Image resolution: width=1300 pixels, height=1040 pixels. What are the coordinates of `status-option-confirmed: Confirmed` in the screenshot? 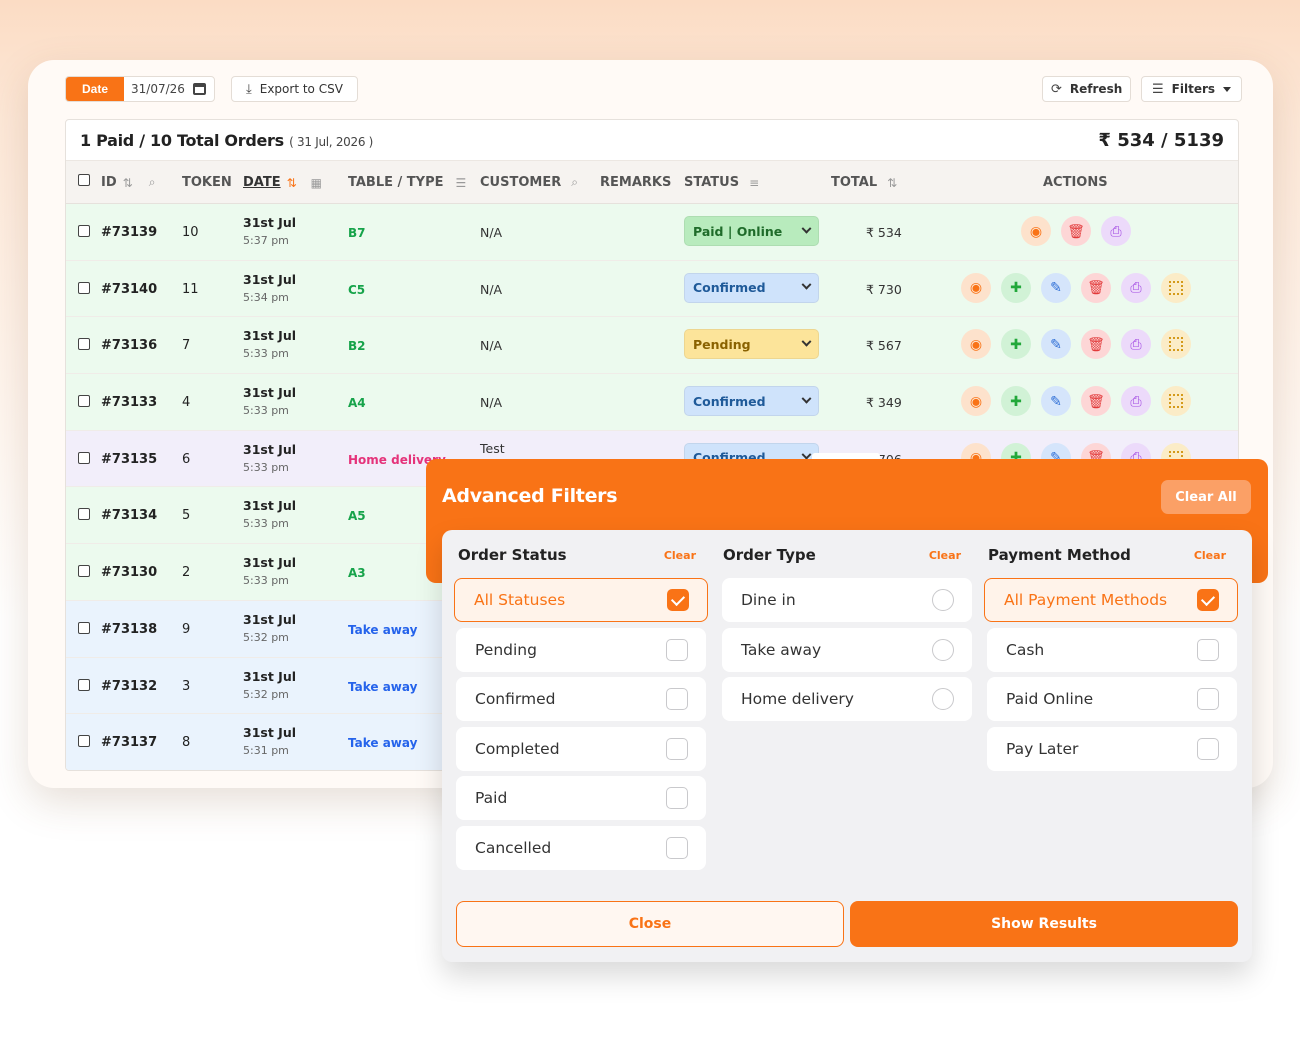 It's located at (581, 699).